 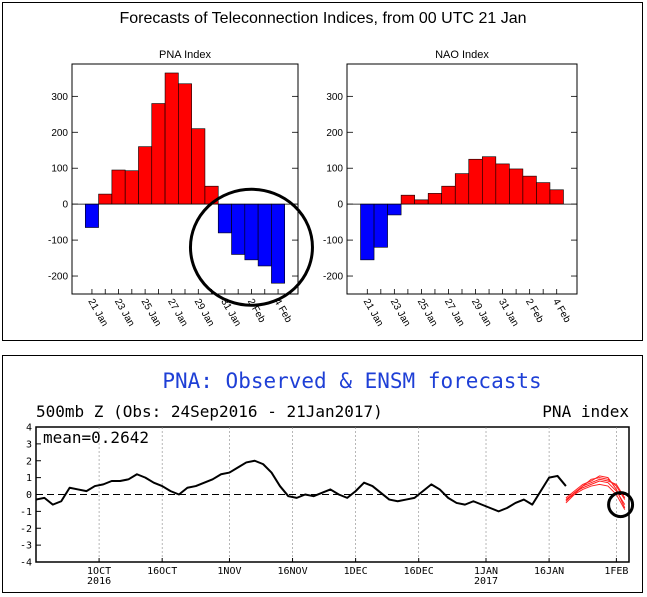 What do you see at coordinates (340, 205) in the screenshot?
I see `nao-ytick-label: 0` at bounding box center [340, 205].